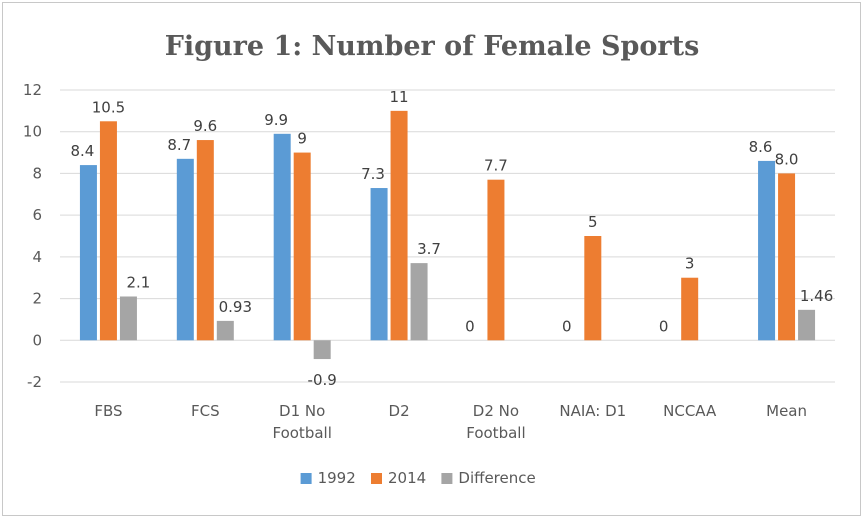 The height and width of the screenshot is (520, 865). I want to click on y-tick-label: 12, so click(32, 90).